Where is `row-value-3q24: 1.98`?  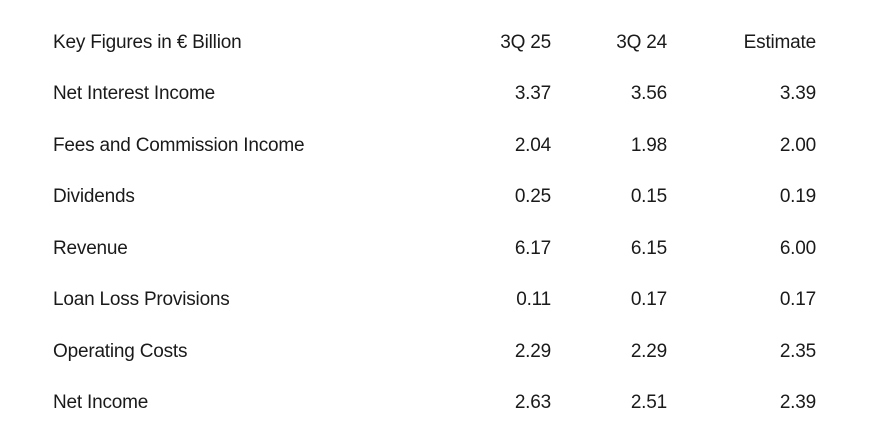
row-value-3q24: 1.98 is located at coordinates (648, 145).